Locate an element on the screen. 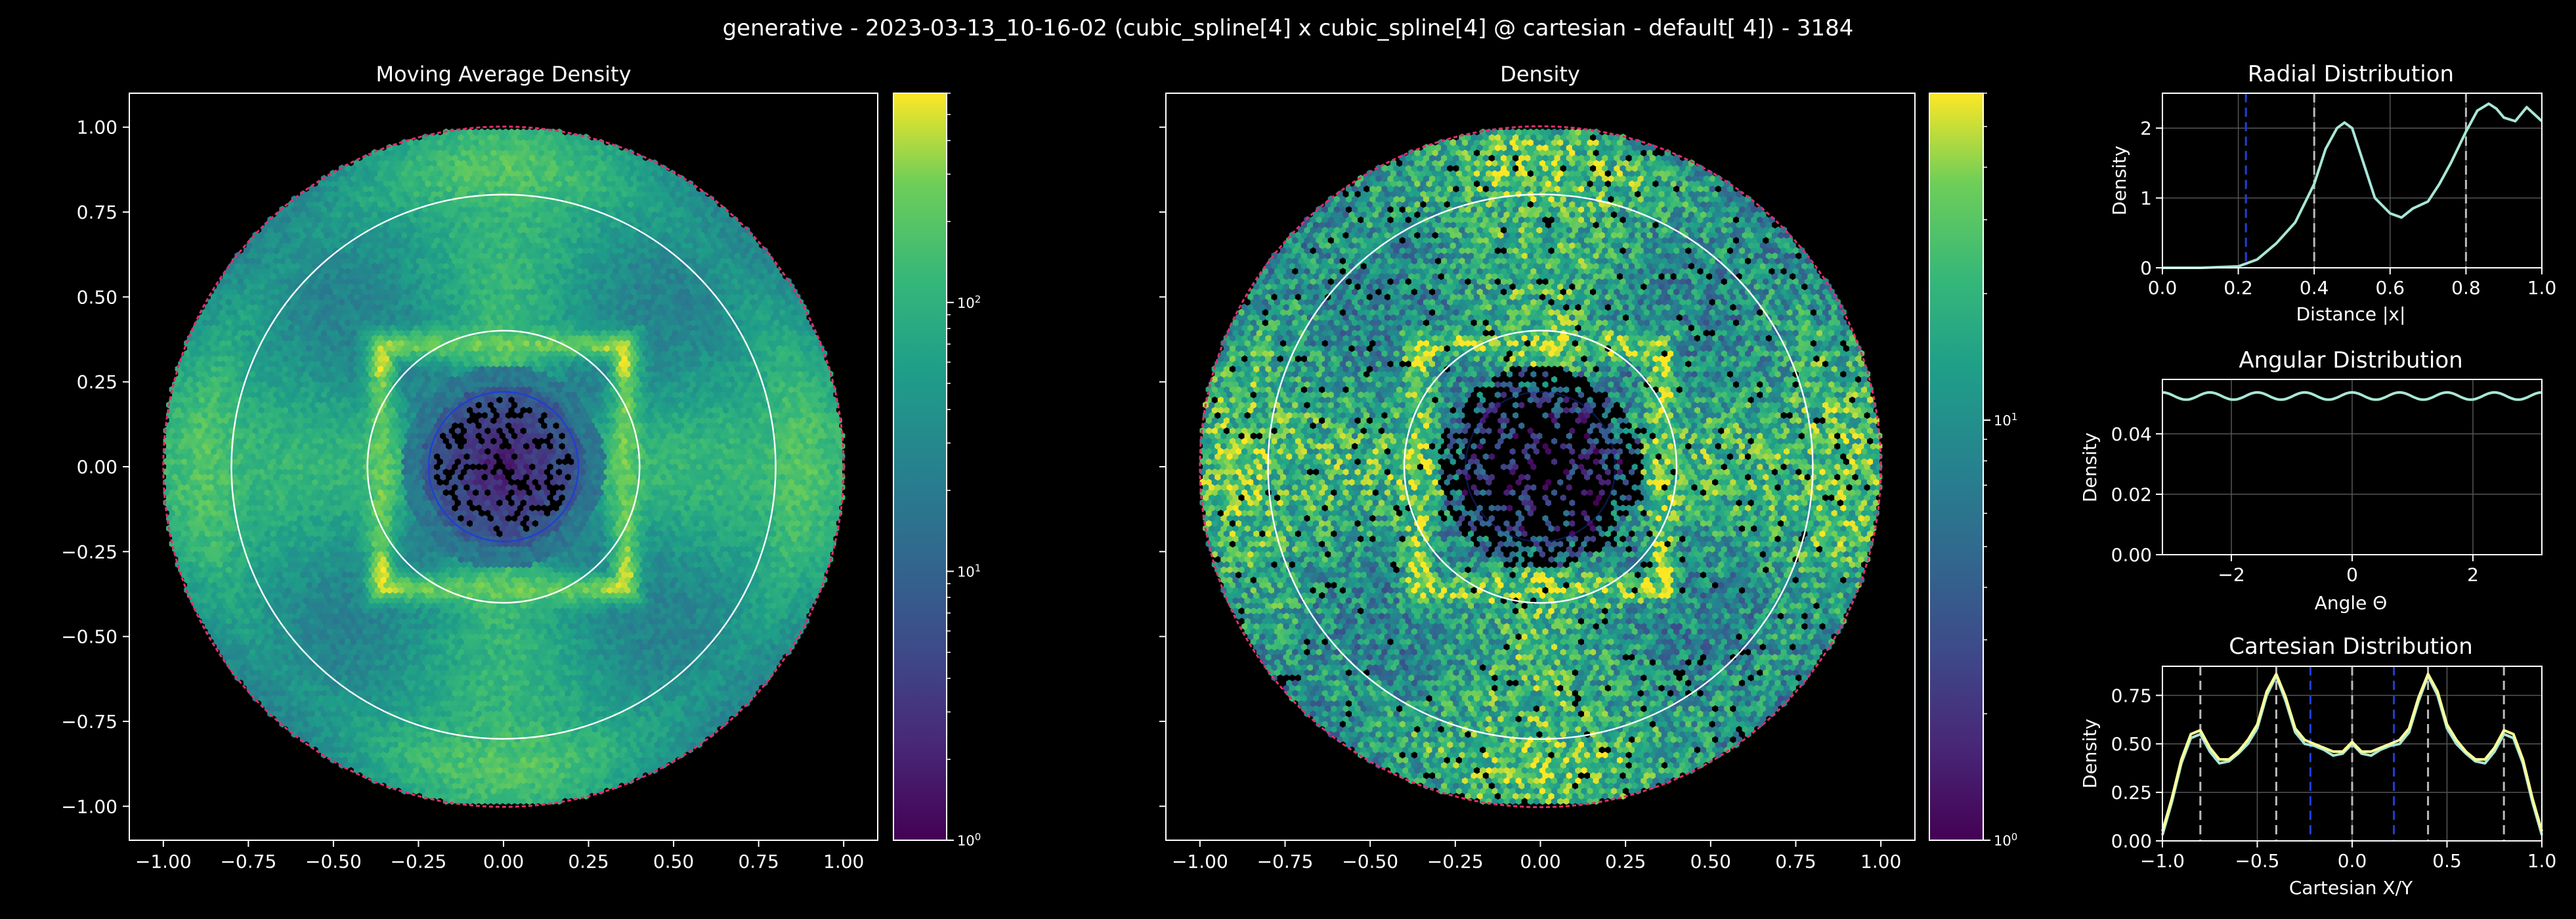 The height and width of the screenshot is (919, 2576). moving-average-density-title: Moving Average Density is located at coordinates (503, 74).